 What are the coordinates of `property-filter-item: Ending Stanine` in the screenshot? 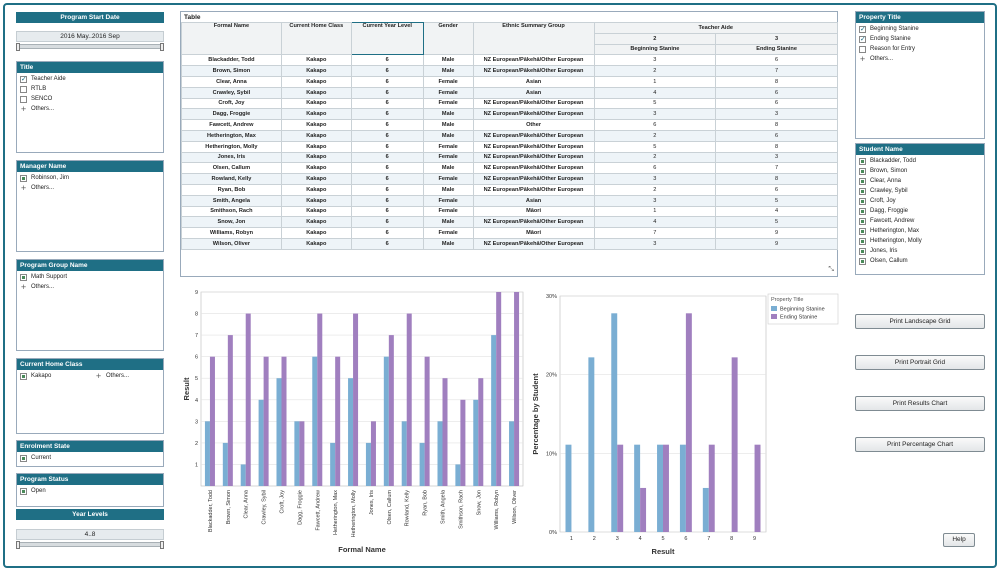 It's located at (920, 39).